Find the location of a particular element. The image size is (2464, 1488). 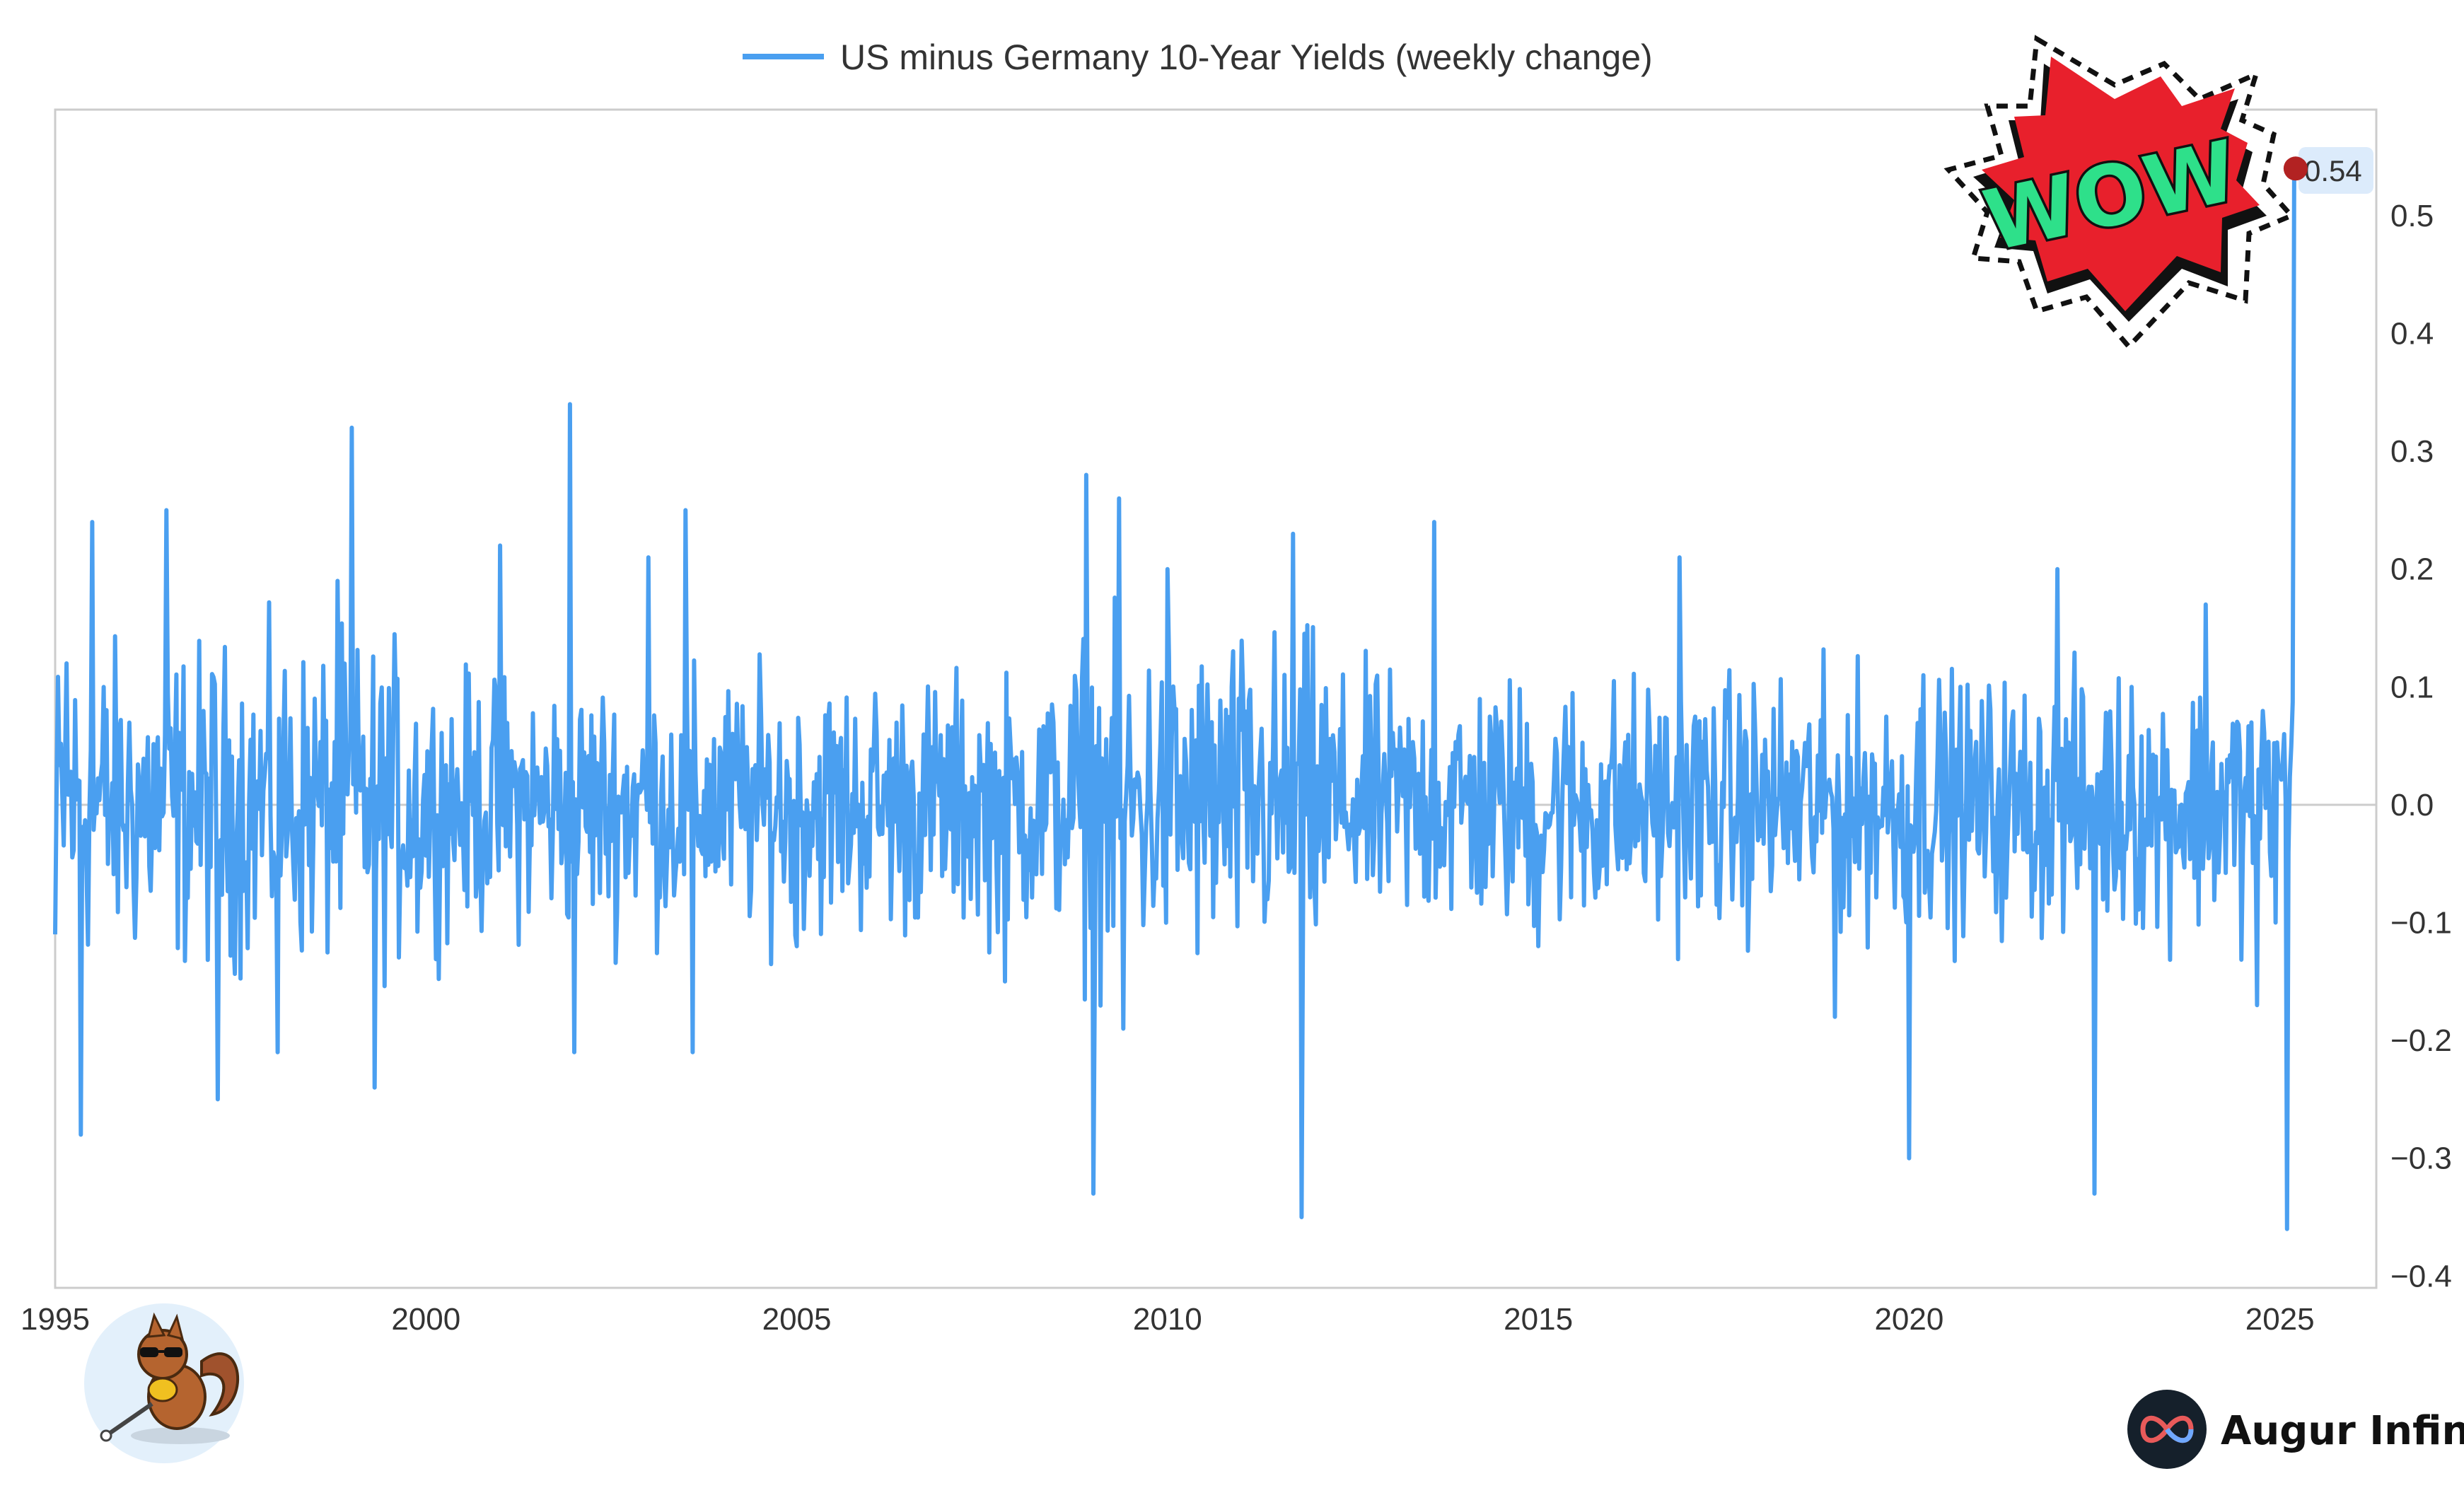

y-tick-label: 0.2 is located at coordinates (2412, 569).